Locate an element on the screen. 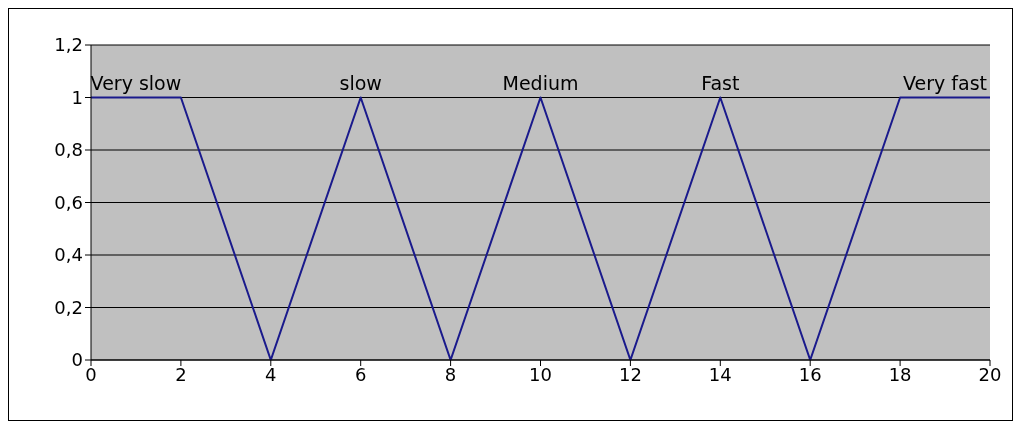 The image size is (1021, 429). x-tick-label: 12 is located at coordinates (630, 374).